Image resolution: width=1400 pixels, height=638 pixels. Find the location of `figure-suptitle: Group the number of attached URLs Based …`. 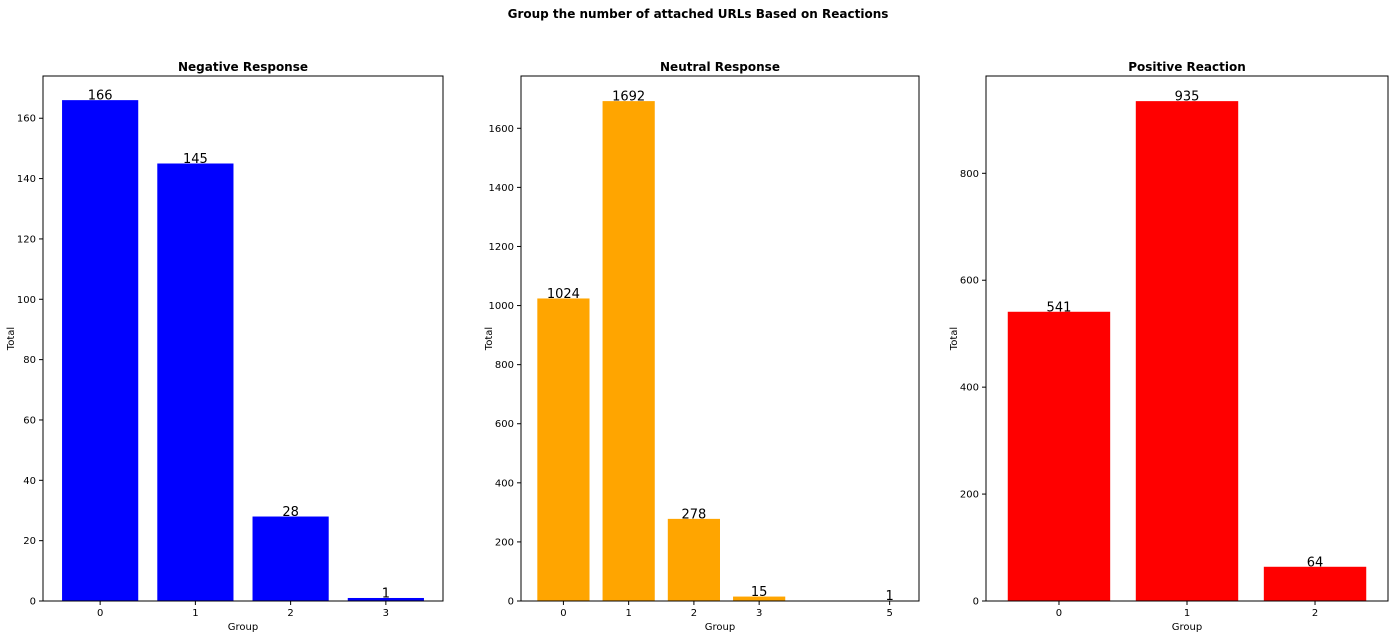

figure-suptitle: Group the number of attached URLs Based … is located at coordinates (698, 14).